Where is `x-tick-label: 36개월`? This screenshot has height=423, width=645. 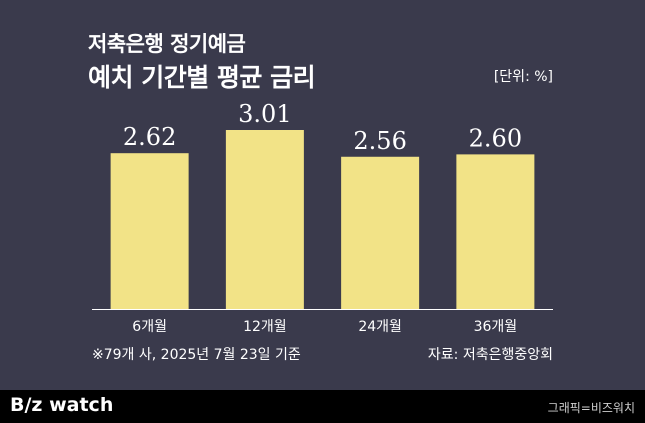 x-tick-label: 36개월 is located at coordinates (496, 327).